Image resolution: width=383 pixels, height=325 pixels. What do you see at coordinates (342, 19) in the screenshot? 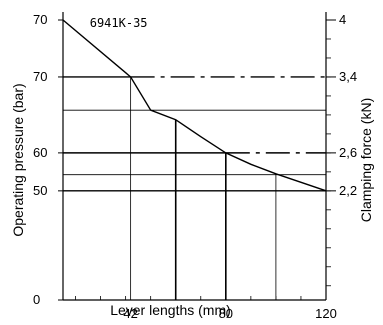
I see `right-tick-label: 4` at bounding box center [342, 19].